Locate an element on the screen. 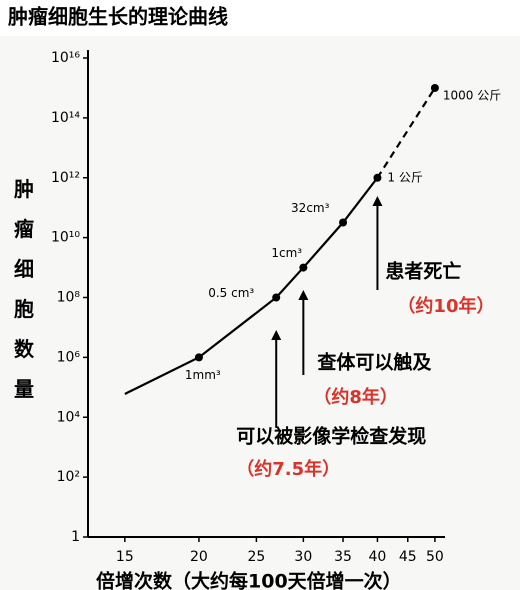 The height and width of the screenshot is (590, 520). x-tick-label: 40 is located at coordinates (378, 557).